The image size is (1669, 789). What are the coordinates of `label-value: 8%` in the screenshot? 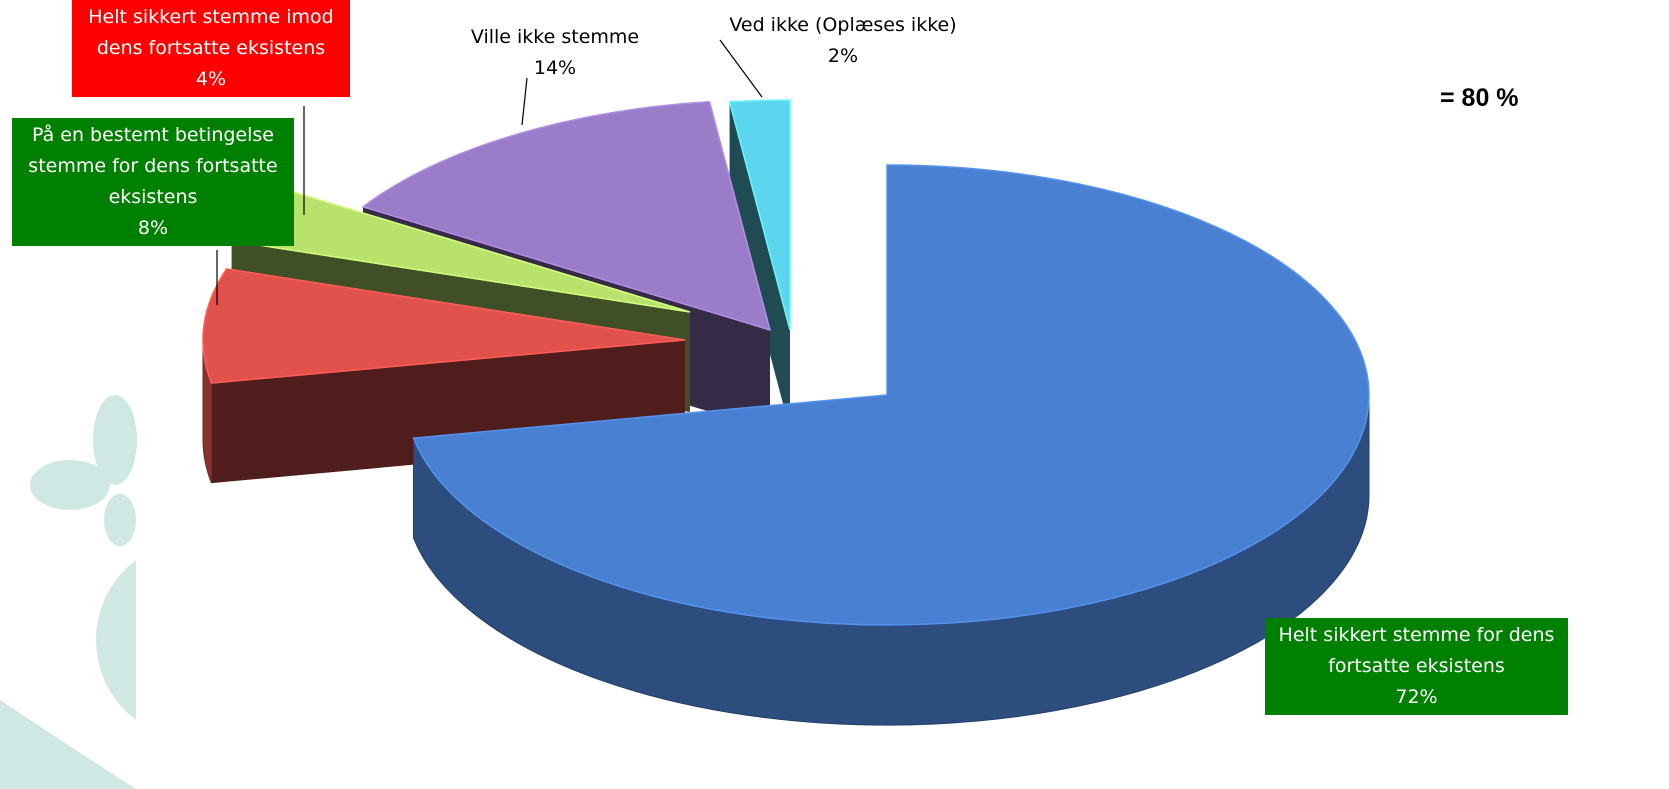 It's located at (153, 228).